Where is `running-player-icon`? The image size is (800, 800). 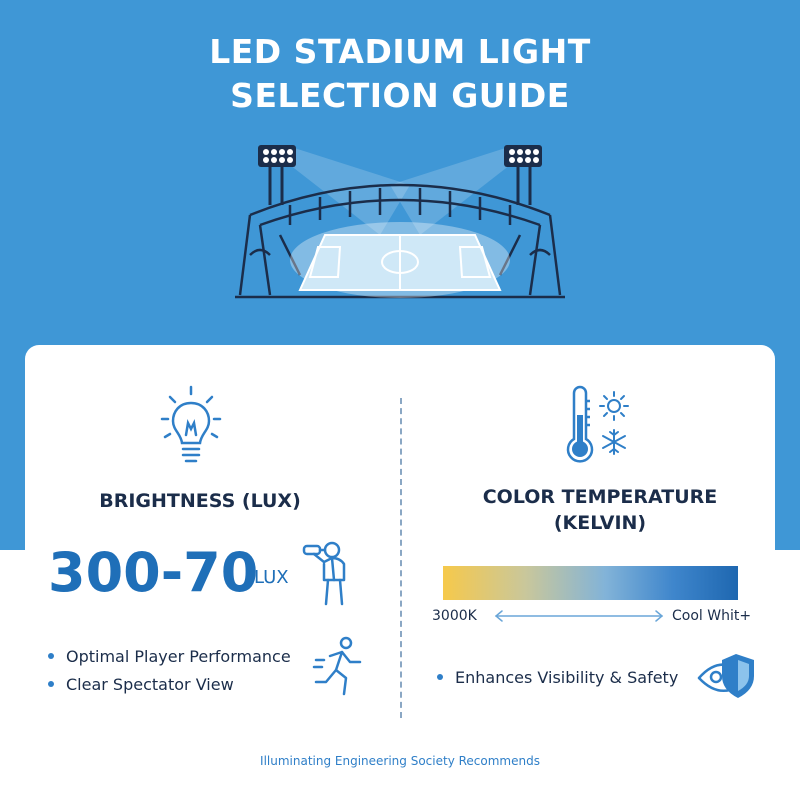
running-player-icon is located at coordinates (337, 666).